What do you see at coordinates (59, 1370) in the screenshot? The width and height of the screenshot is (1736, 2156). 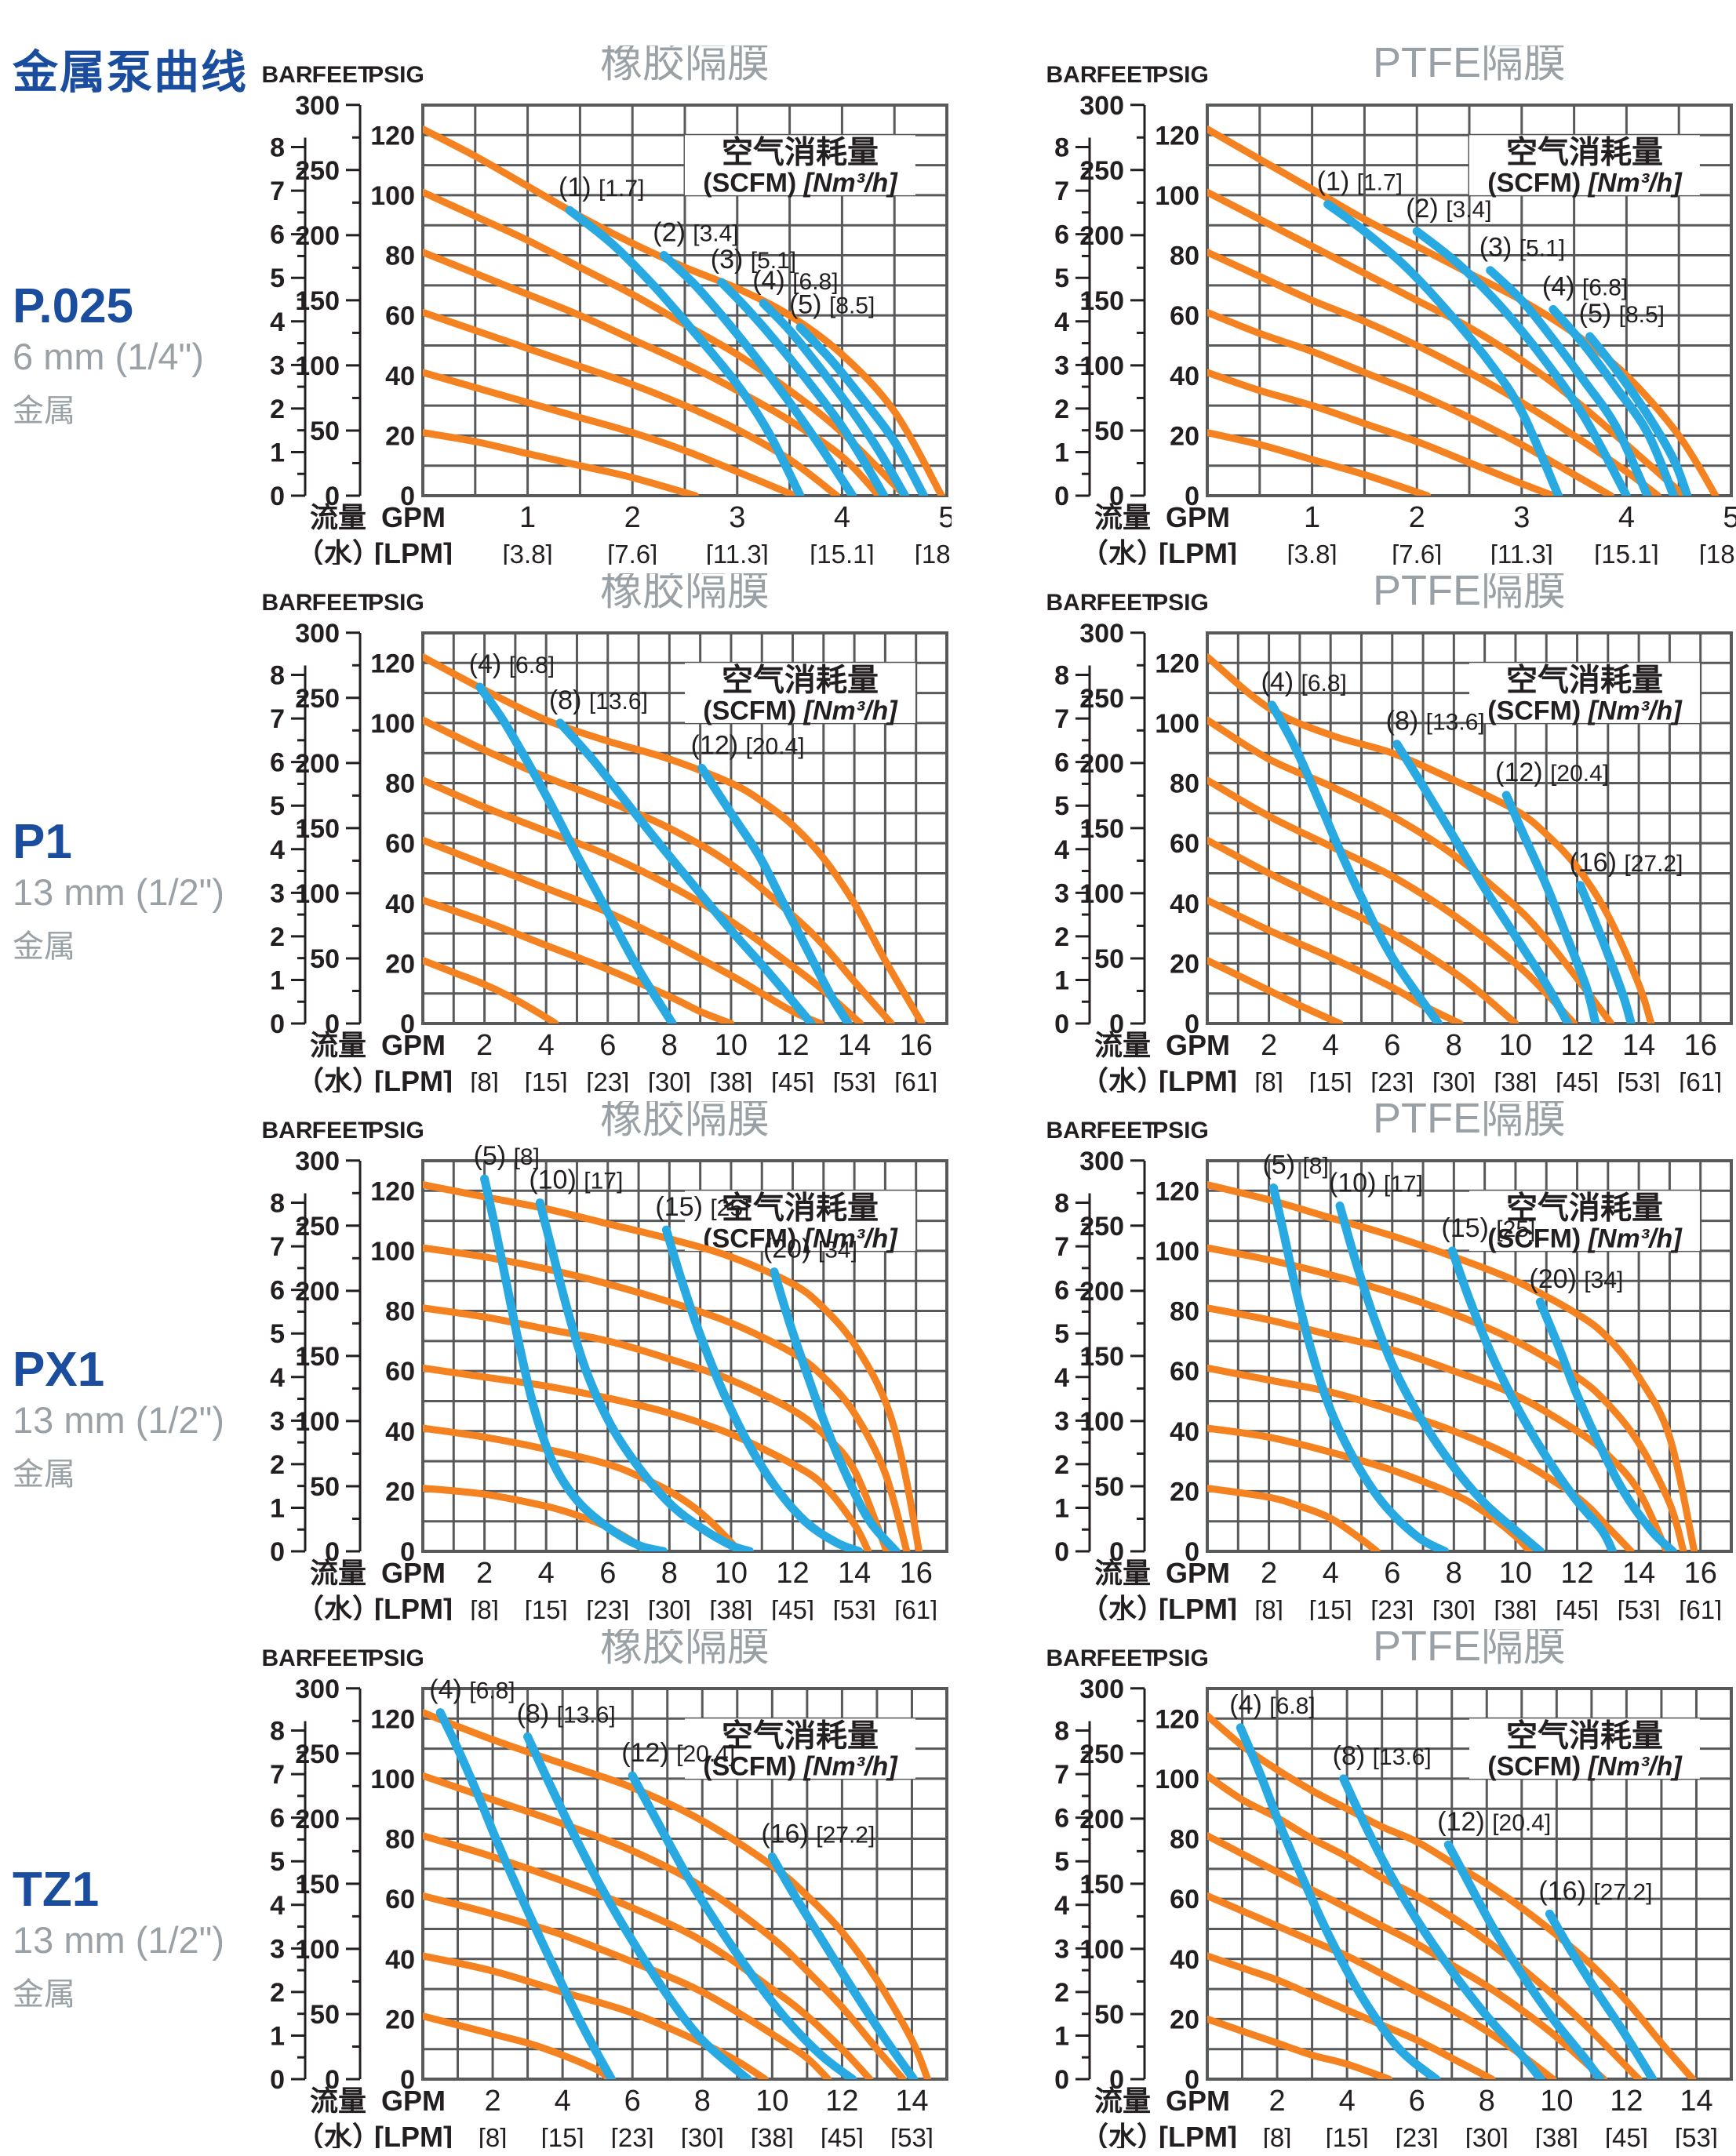 I see `pump-model-name: PX1` at bounding box center [59, 1370].